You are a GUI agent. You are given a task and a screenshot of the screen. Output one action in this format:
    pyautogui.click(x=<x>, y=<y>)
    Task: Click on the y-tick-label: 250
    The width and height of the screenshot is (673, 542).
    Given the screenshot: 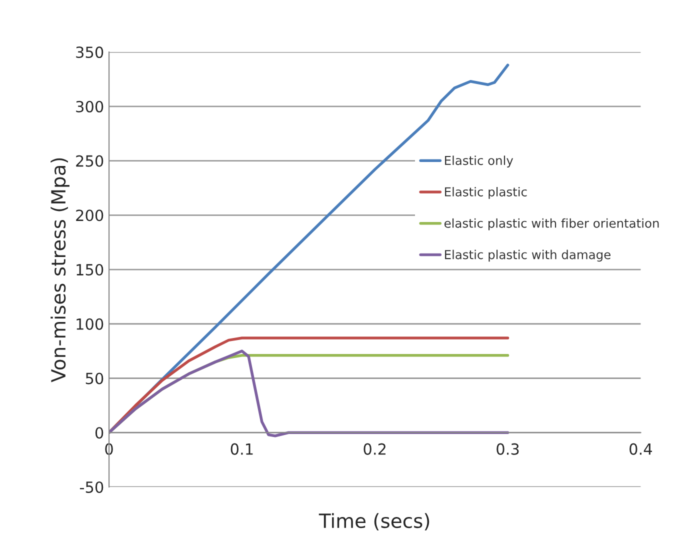 What is the action you would take?
    pyautogui.click(x=90, y=161)
    